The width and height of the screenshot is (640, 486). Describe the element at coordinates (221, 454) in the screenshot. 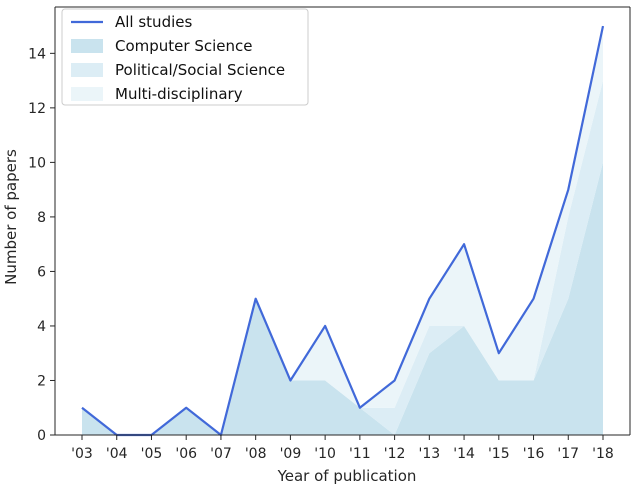

I see `x-tick-label: '07` at that location.